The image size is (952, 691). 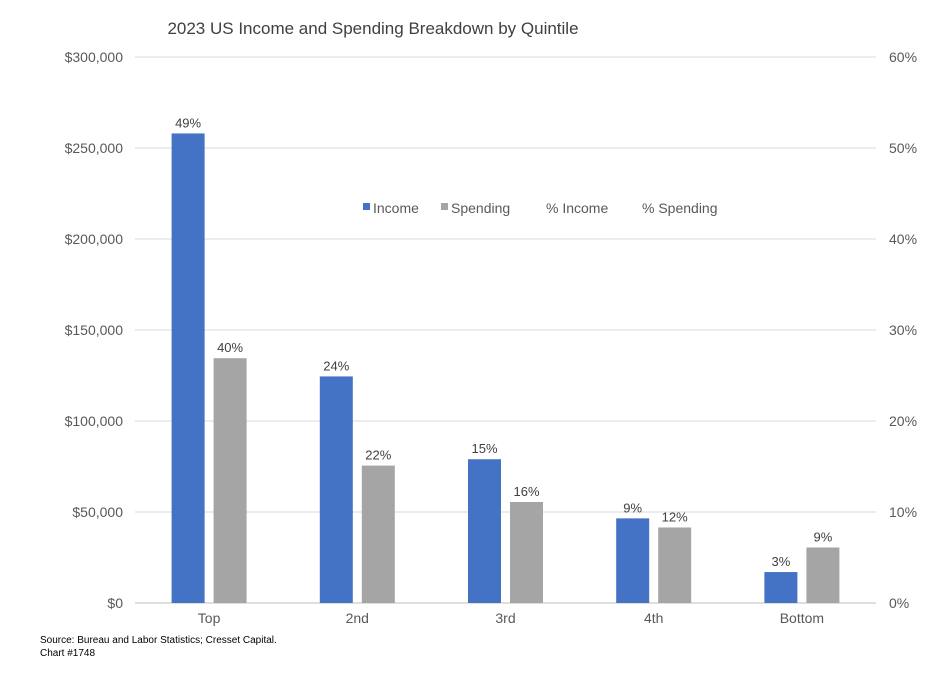 I want to click on legend-entry: % Income, so click(x=577, y=208).